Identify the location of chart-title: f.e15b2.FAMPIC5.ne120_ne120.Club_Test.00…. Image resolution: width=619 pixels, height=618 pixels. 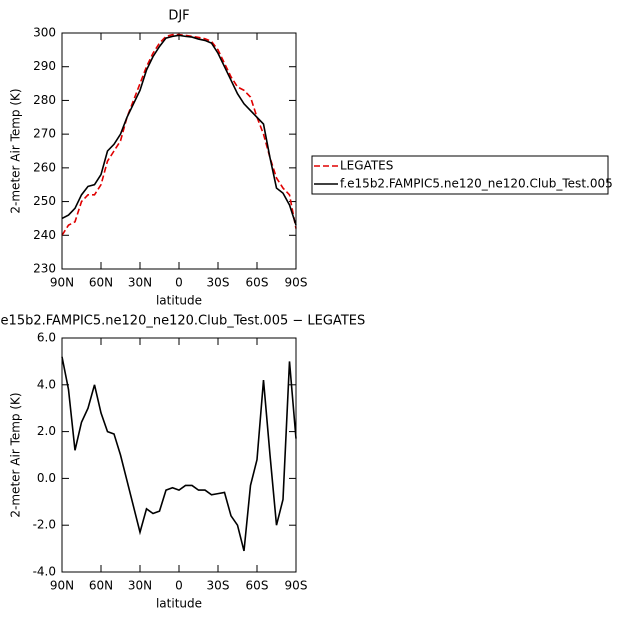
(182, 321).